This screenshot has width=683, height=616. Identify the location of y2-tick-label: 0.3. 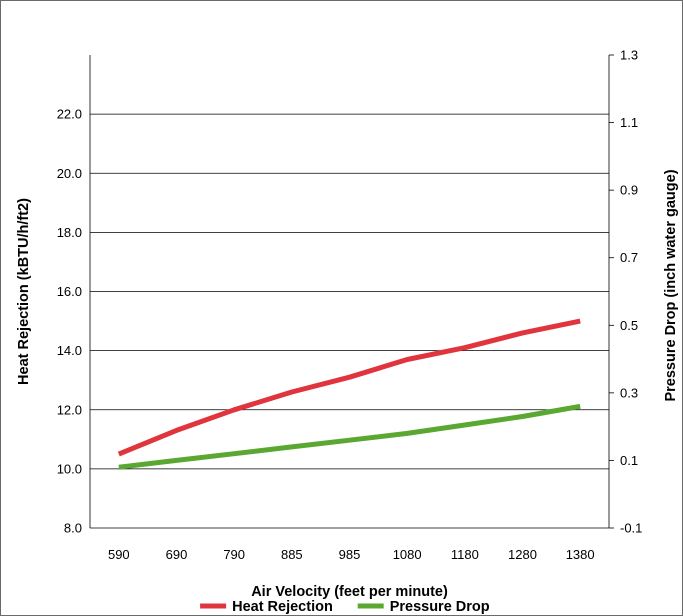
(629, 392).